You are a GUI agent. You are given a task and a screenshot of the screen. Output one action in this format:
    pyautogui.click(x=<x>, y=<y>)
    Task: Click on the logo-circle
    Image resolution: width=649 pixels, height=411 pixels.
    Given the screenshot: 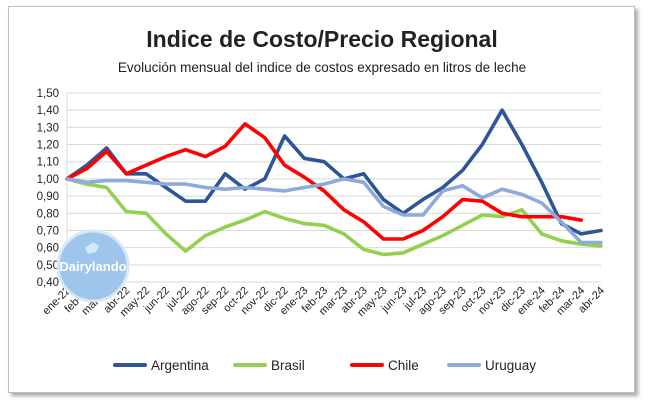 What is the action you would take?
    pyautogui.click(x=93, y=266)
    